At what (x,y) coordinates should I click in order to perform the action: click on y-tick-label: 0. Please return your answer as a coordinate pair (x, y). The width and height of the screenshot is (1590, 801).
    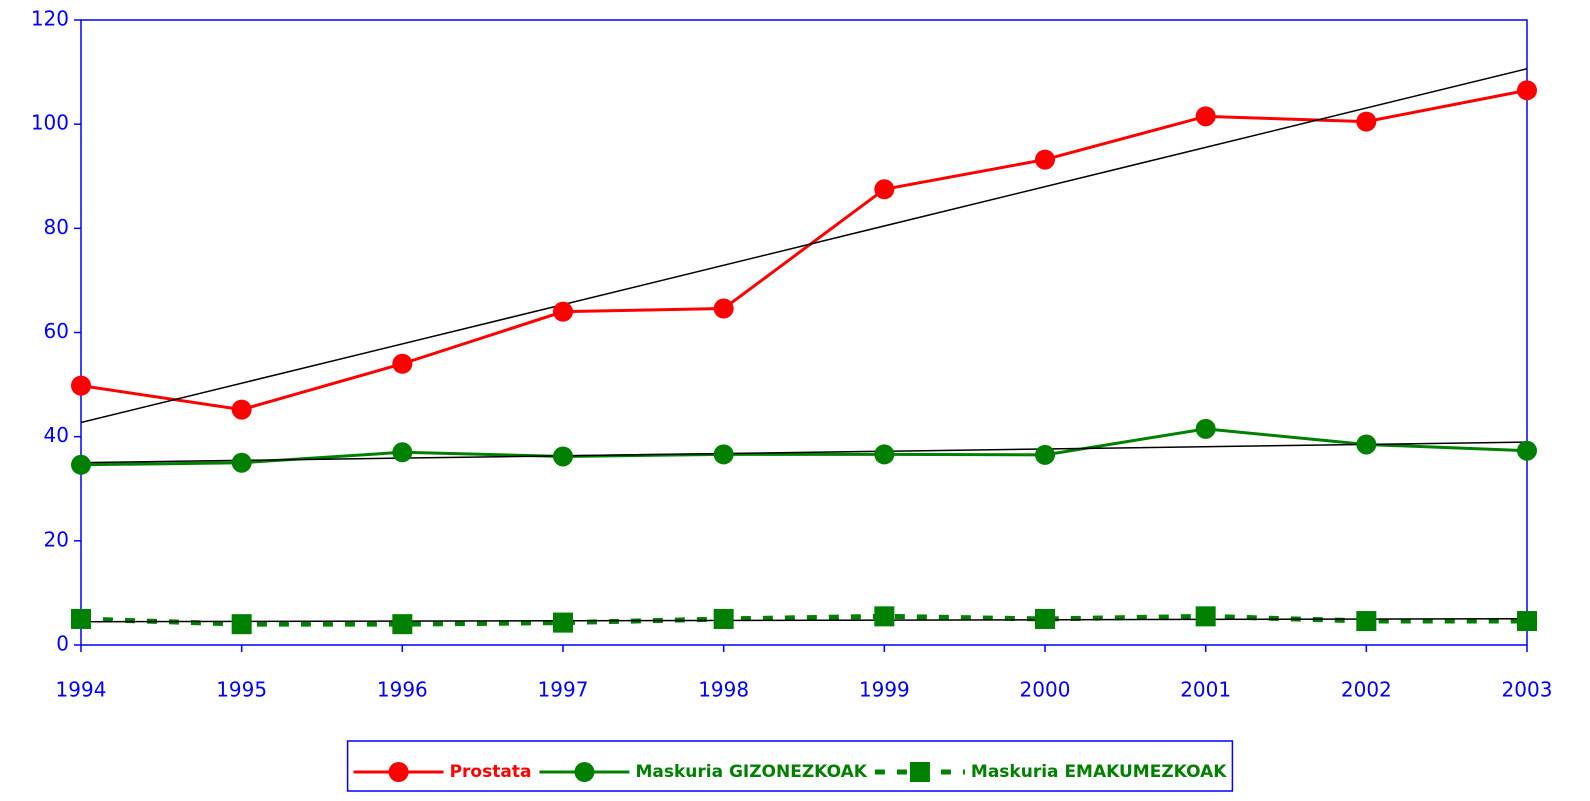
    Looking at the image, I should click on (62, 644).